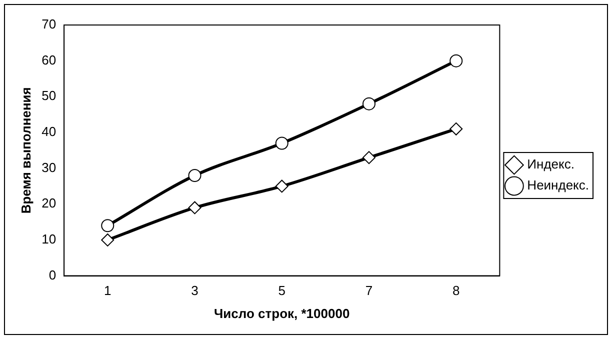  I want to click on y-tick-label: 10, so click(49, 239).